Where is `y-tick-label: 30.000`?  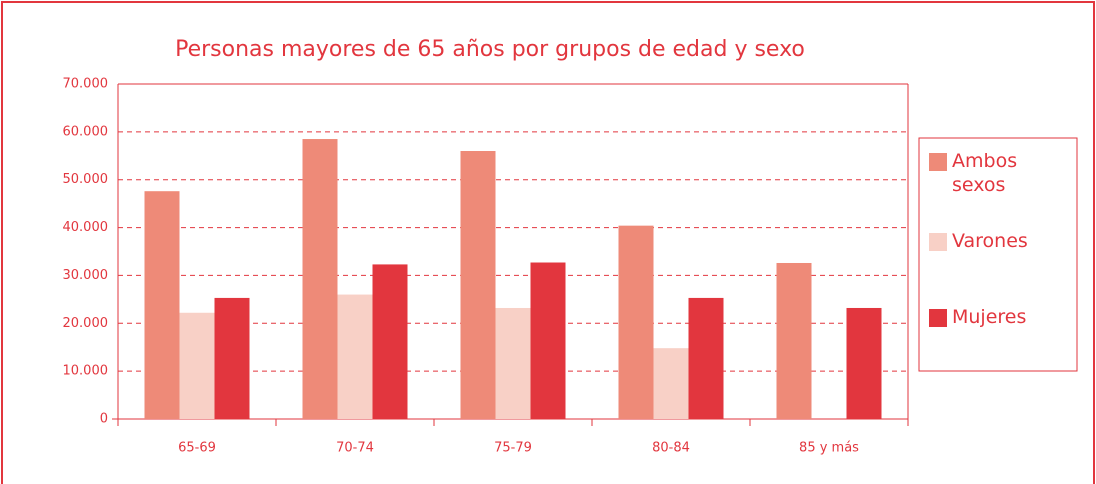
y-tick-label: 30.000 is located at coordinates (86, 275).